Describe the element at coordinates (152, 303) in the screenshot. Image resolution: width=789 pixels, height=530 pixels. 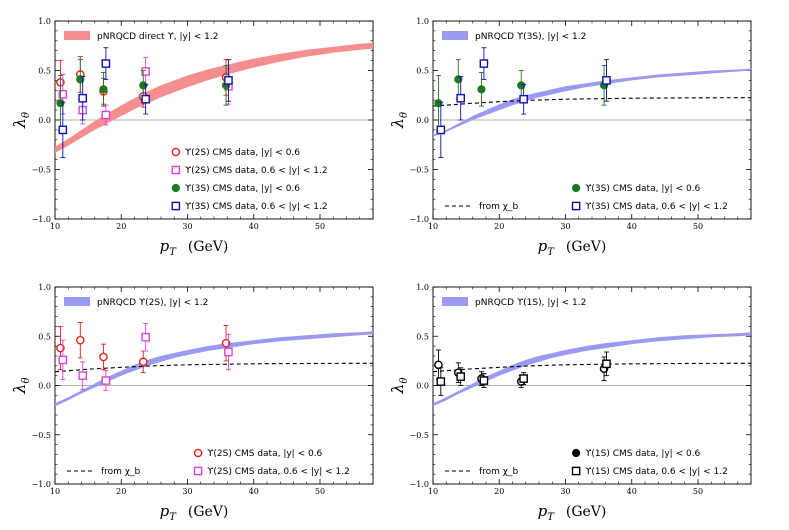
I see `band-legend-label: pNRQCD ϒ(2S), |y| < 1.2` at that location.